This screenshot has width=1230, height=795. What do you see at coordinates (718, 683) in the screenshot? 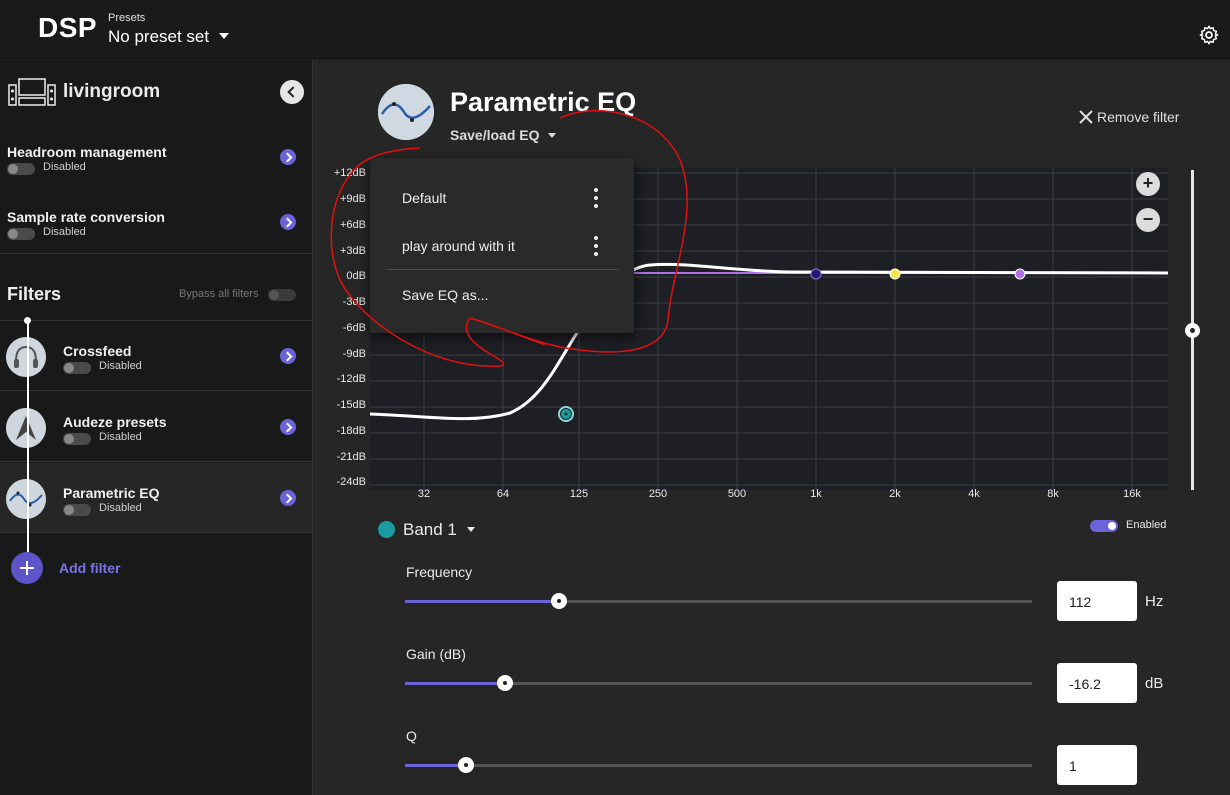
I see `gain-slider` at bounding box center [718, 683].